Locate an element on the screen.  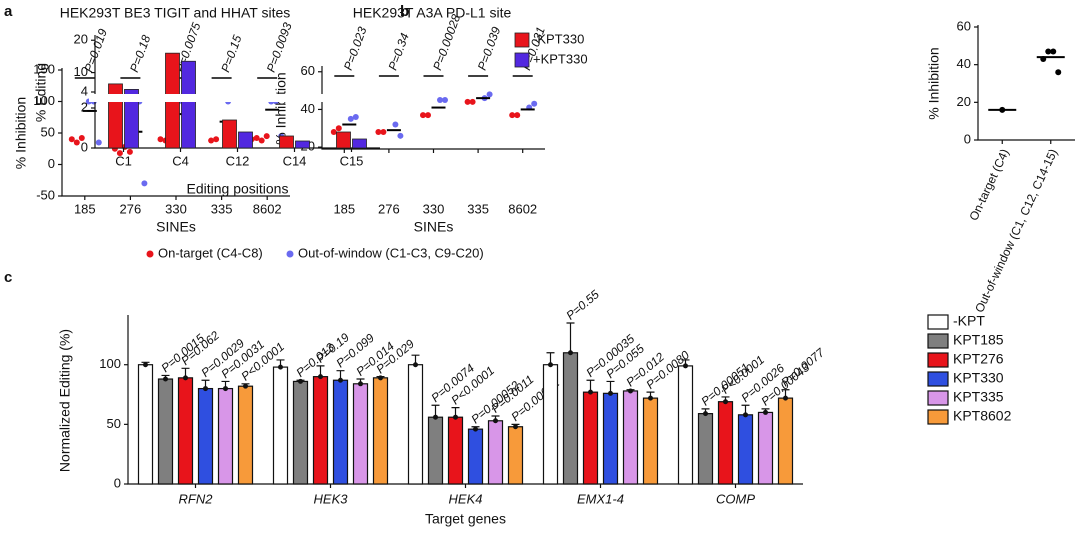
legend-label: KPT276 is located at coordinates (978, 359).